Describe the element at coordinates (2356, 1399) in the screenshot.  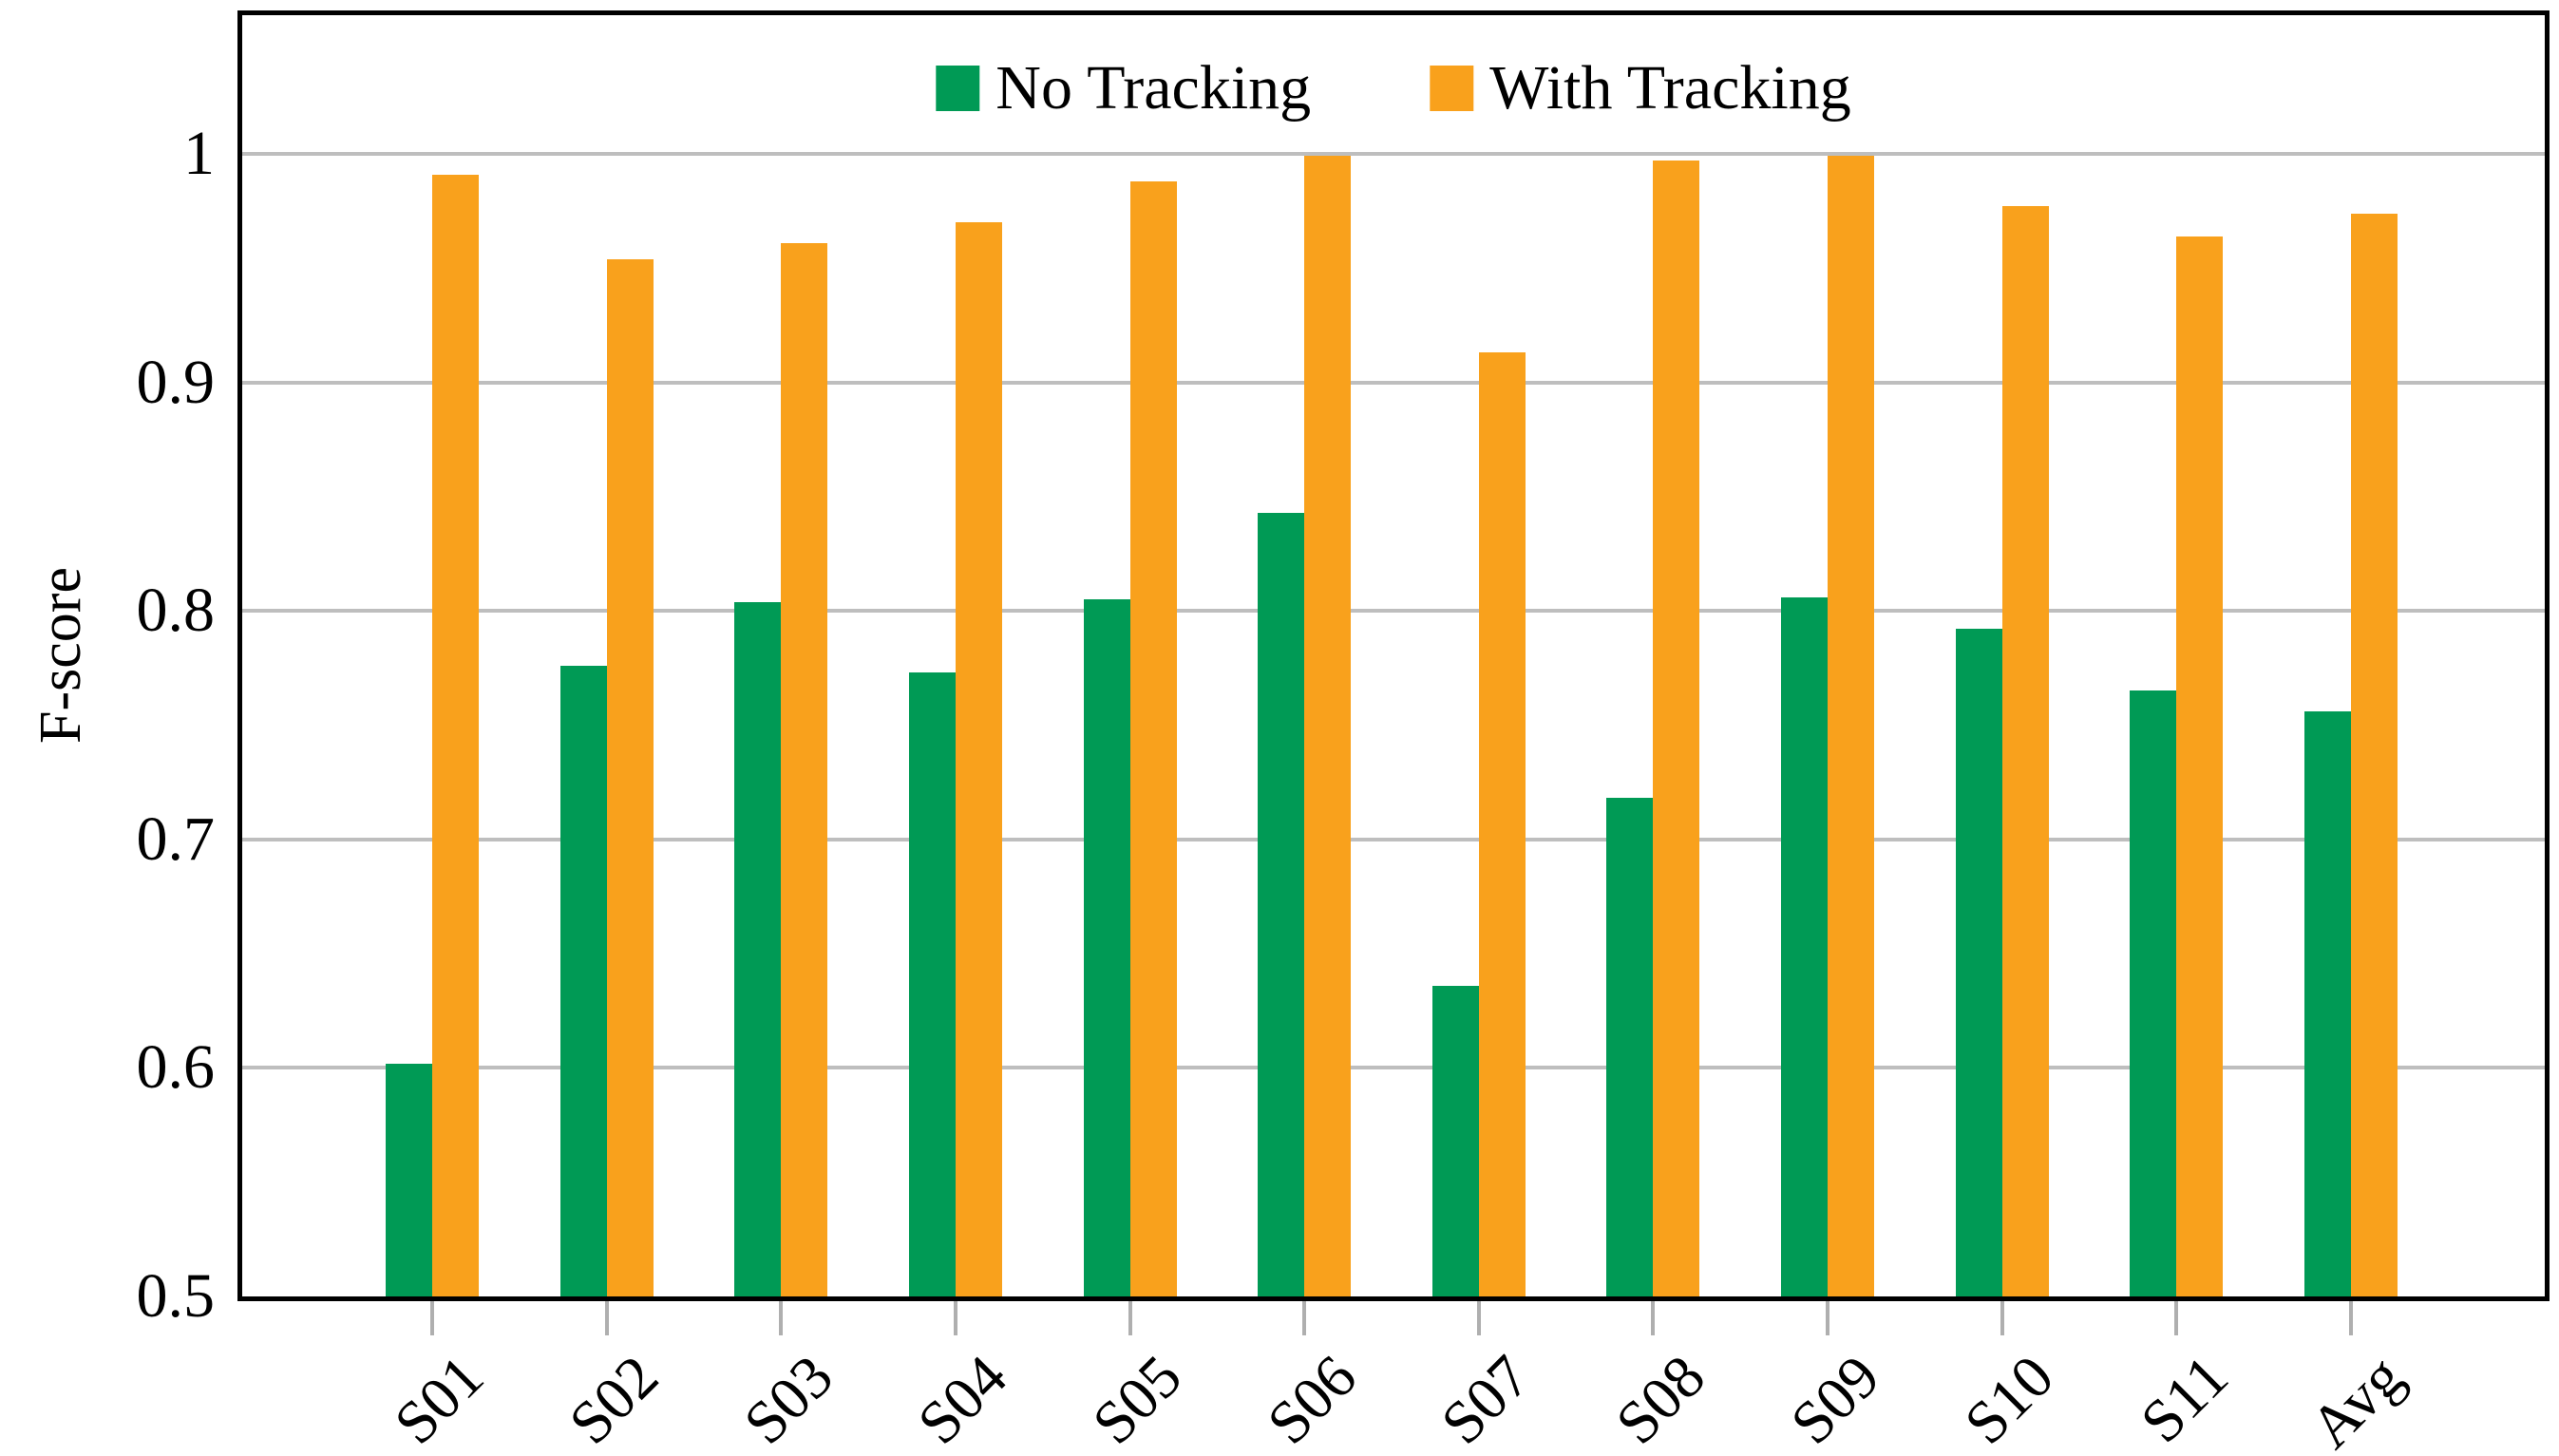
I see `x-tick-label-Avg: Avg` at that location.